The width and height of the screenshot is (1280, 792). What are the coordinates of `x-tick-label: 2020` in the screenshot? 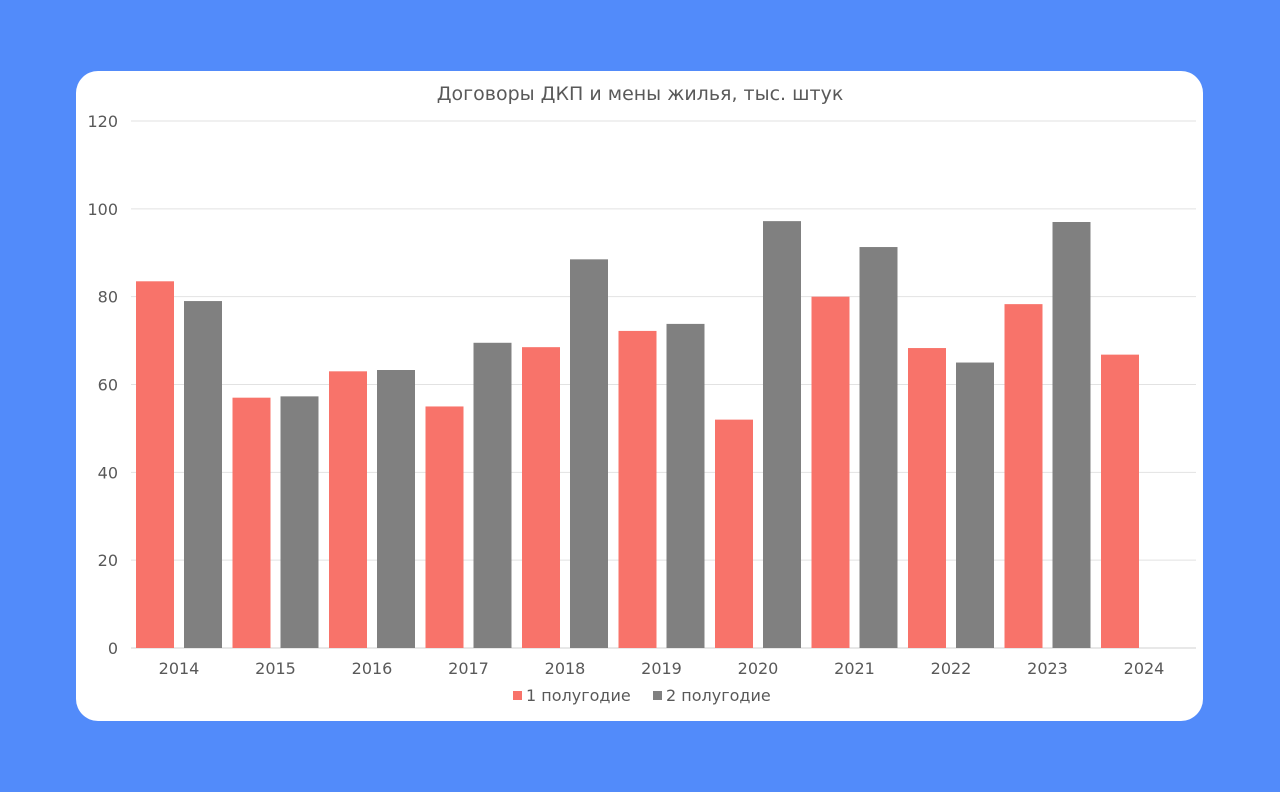 It's located at (758, 668).